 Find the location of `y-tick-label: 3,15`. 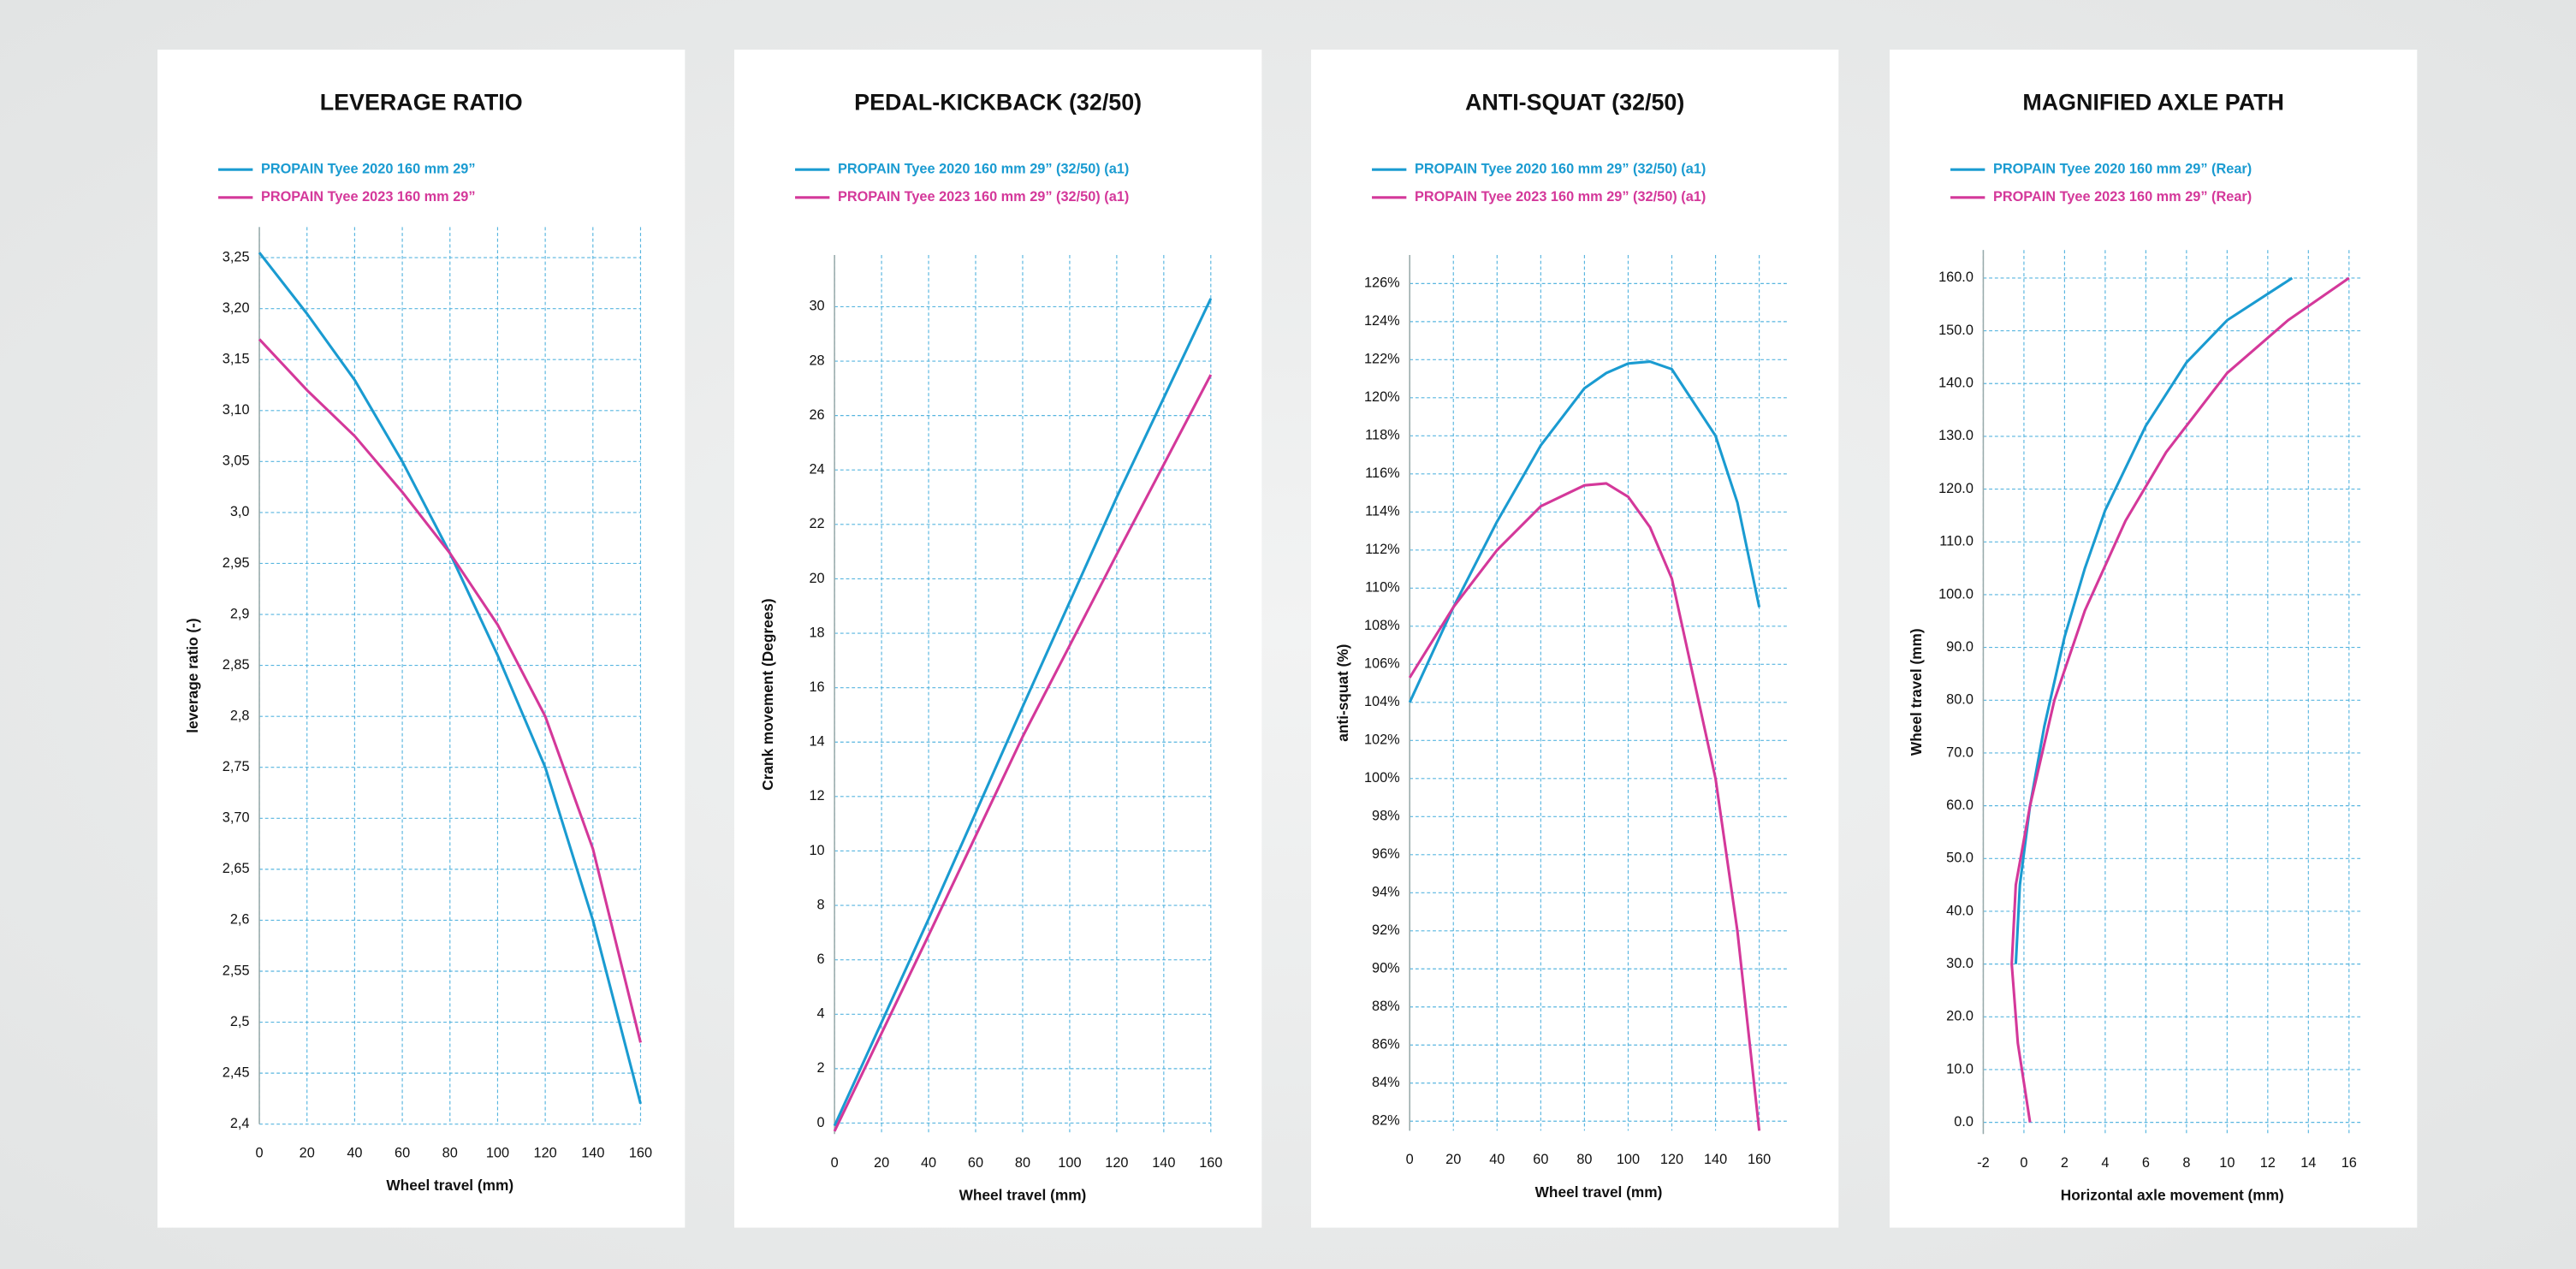

y-tick-label: 3,15 is located at coordinates (236, 359).